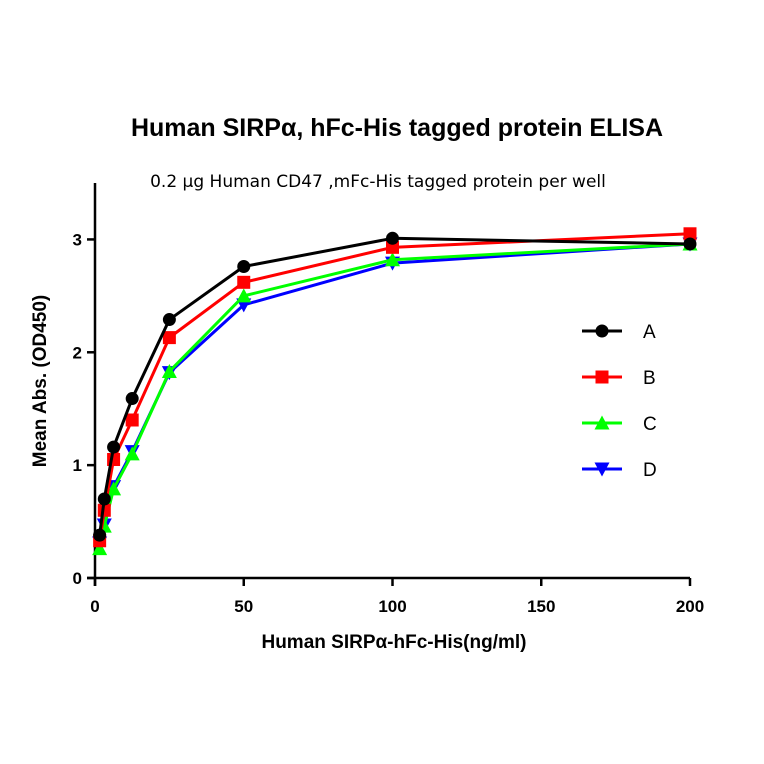 Image resolution: width=764 pixels, height=764 pixels. I want to click on legend-item-A: A, so click(619, 332).